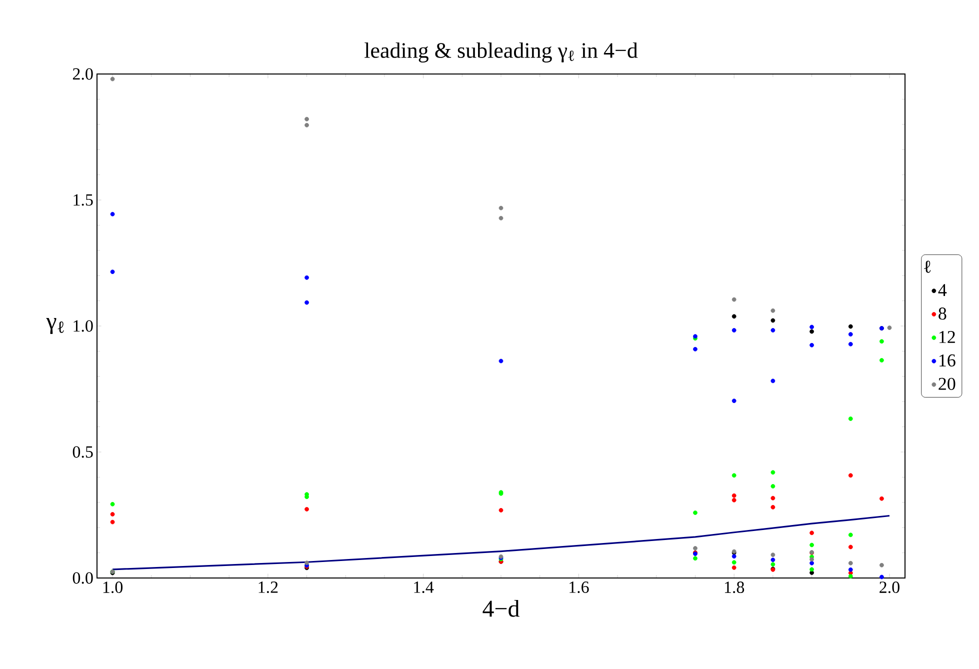  Describe the element at coordinates (942, 314) in the screenshot. I see `legend-label: 8` at that location.